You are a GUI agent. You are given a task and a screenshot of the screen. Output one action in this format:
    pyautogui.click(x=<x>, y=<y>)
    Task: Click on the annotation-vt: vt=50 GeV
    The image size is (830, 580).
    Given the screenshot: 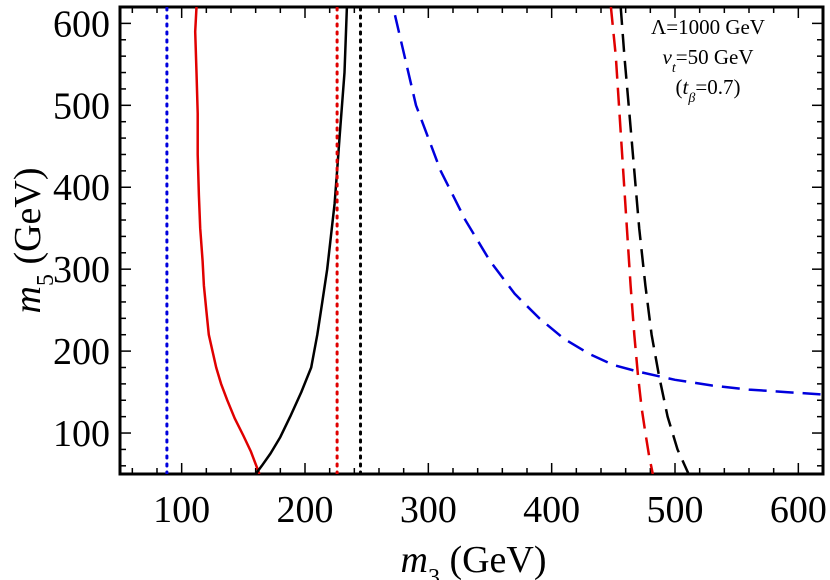 What is the action you would take?
    pyautogui.click(x=708, y=60)
    